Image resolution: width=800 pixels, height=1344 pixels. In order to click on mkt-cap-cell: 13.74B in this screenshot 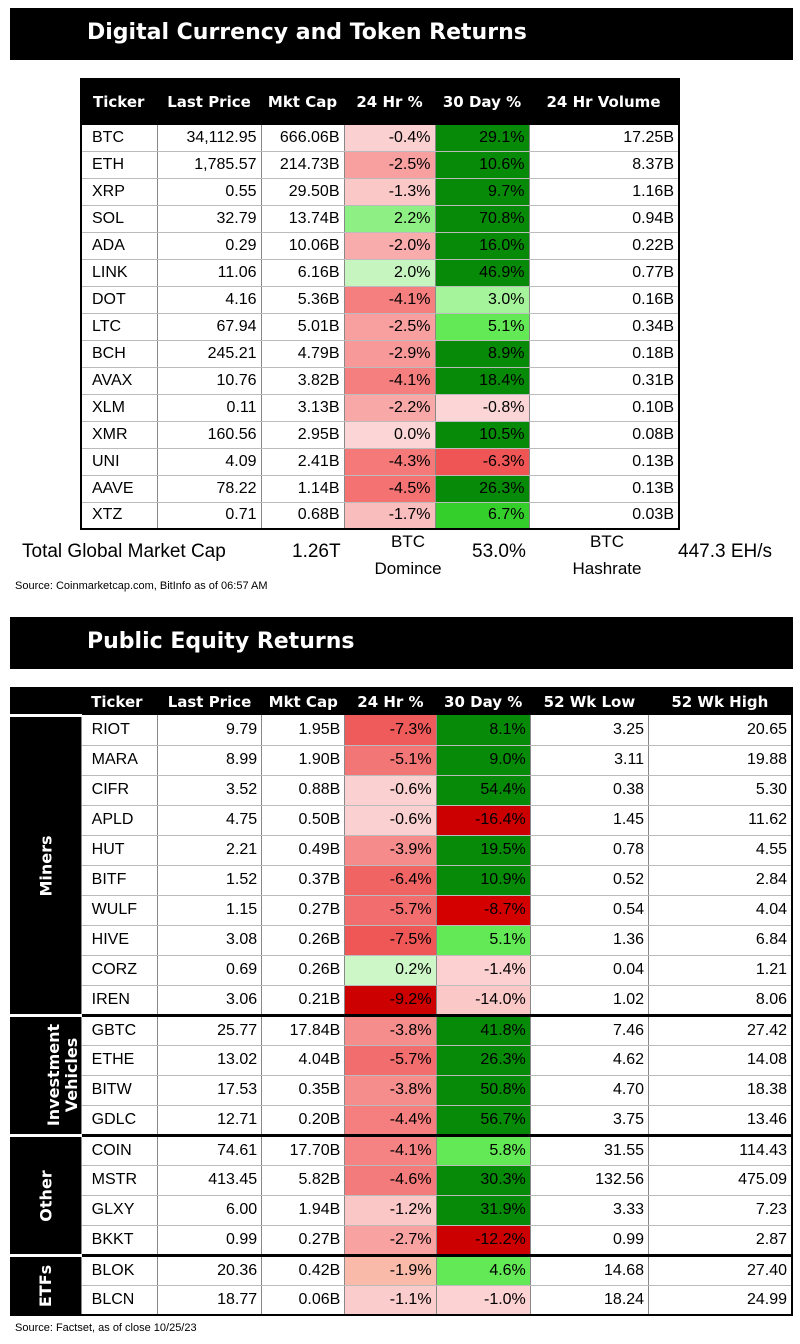, I will do `click(303, 219)`.